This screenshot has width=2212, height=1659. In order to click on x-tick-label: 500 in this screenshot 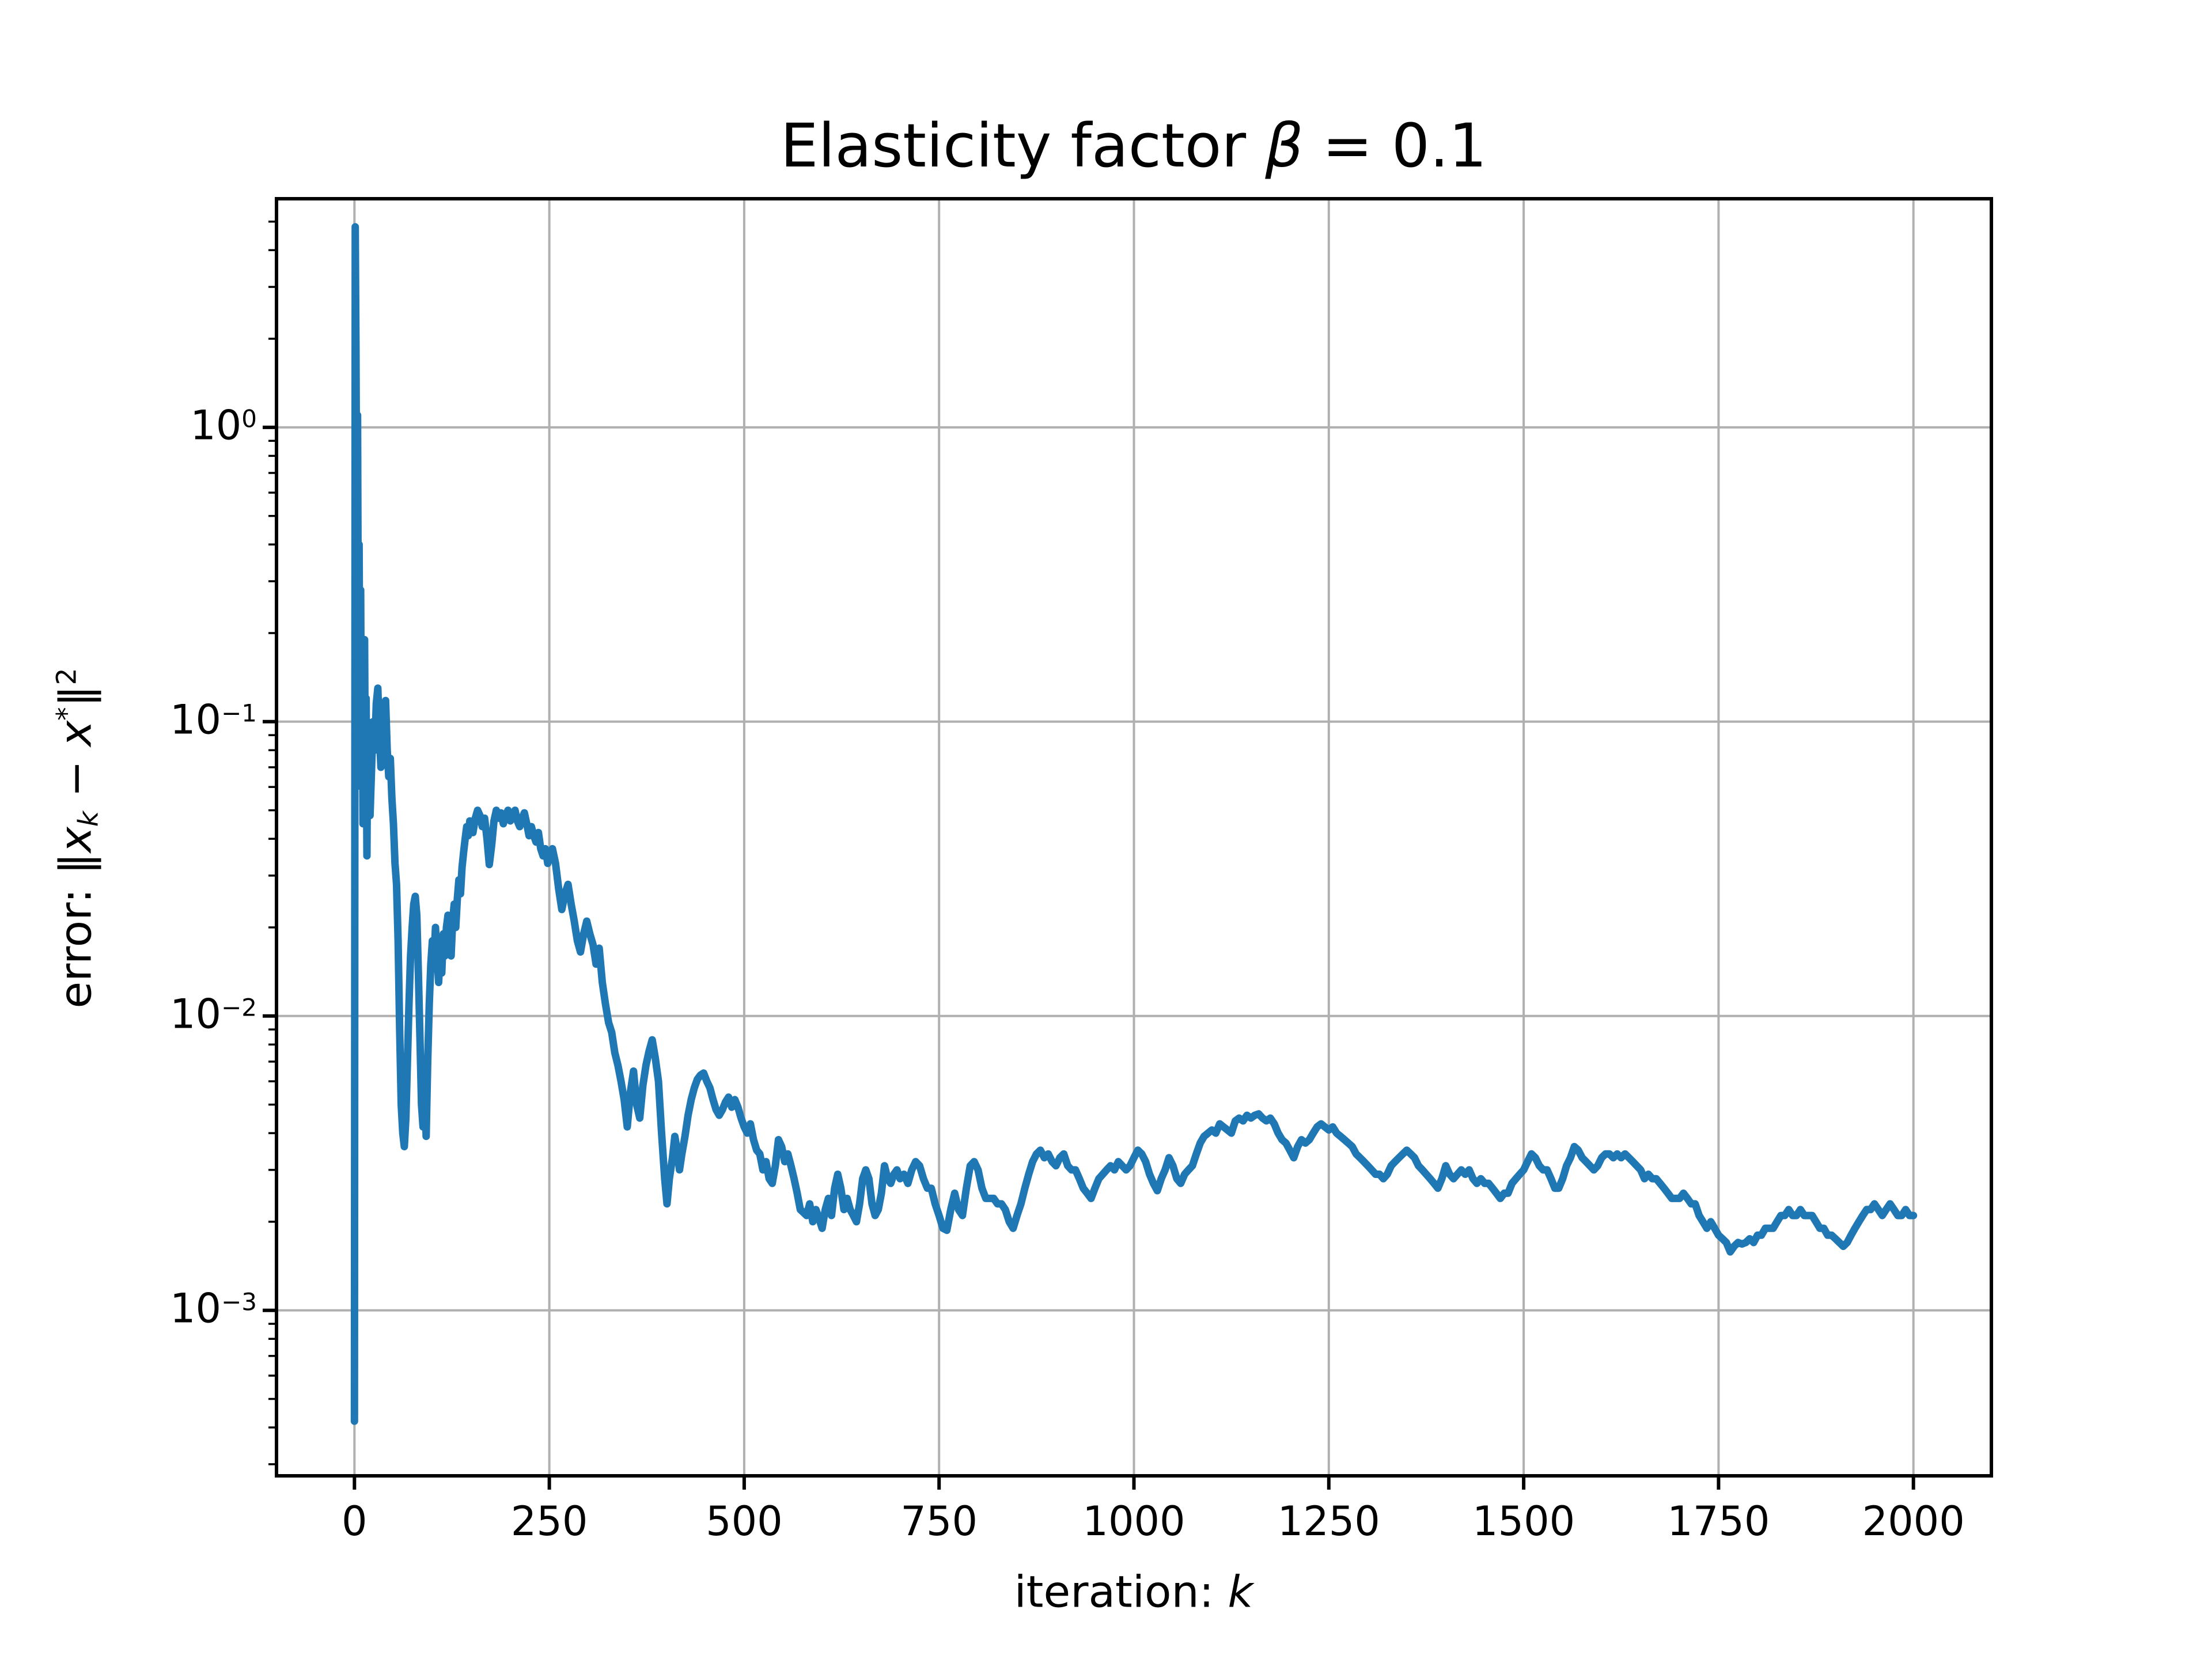, I will do `click(744, 1521)`.